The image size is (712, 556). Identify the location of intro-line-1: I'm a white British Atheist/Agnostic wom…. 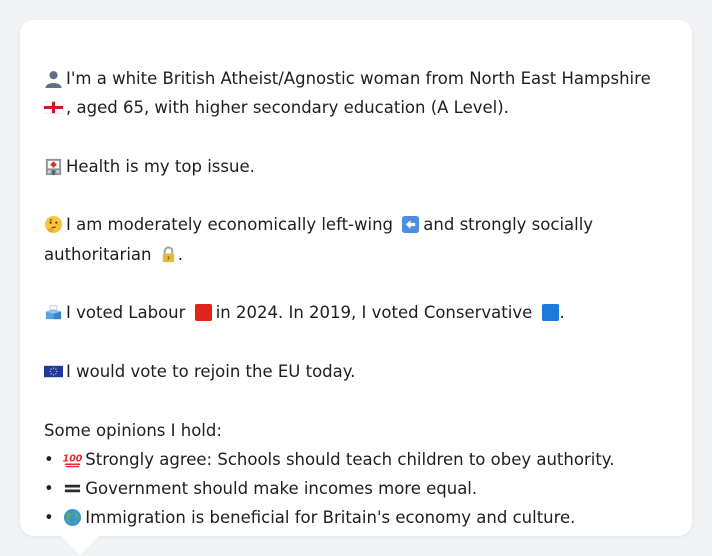
(368, 78).